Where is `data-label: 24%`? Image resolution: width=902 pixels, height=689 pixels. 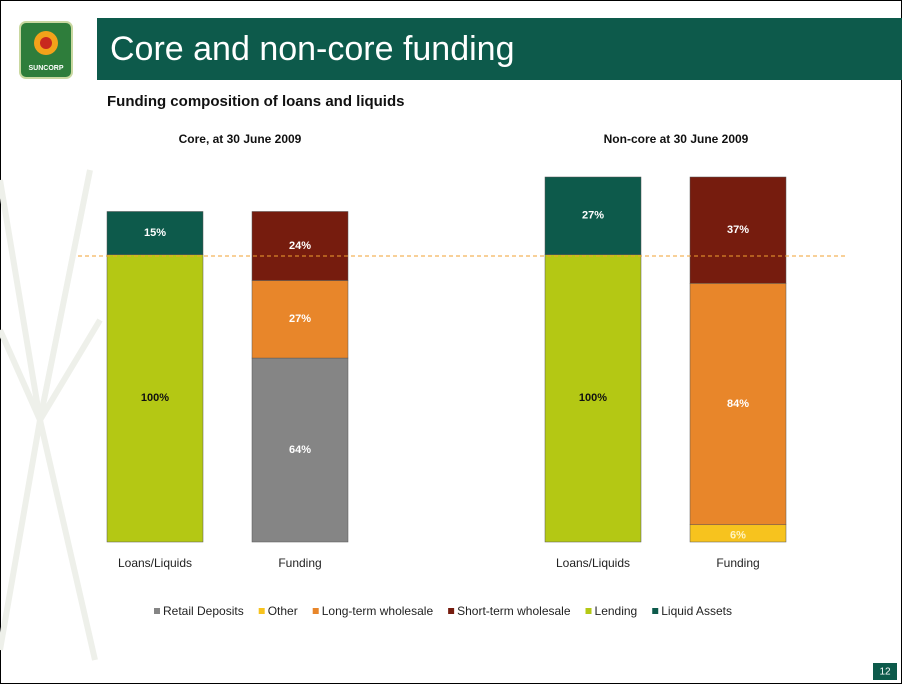
data-label: 24% is located at coordinates (300, 246).